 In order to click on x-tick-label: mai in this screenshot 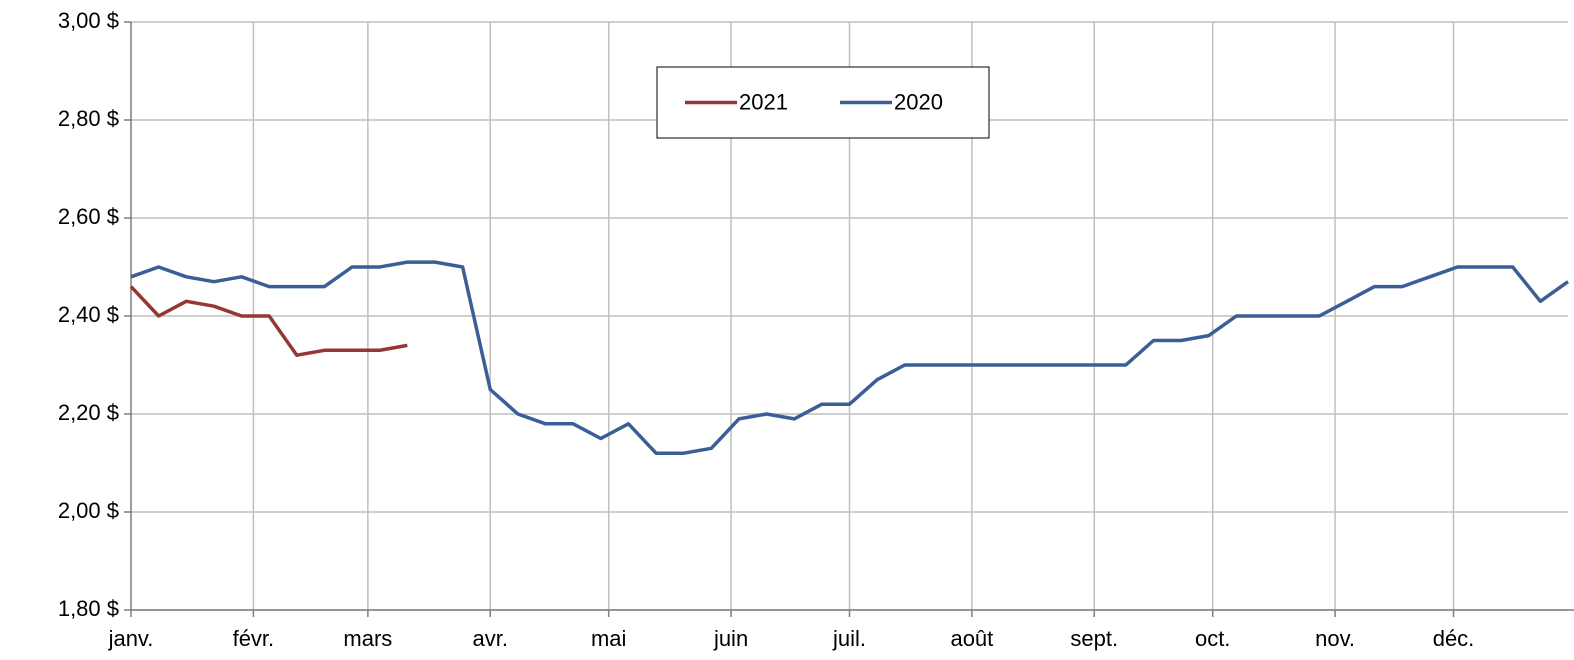, I will do `click(608, 638)`.